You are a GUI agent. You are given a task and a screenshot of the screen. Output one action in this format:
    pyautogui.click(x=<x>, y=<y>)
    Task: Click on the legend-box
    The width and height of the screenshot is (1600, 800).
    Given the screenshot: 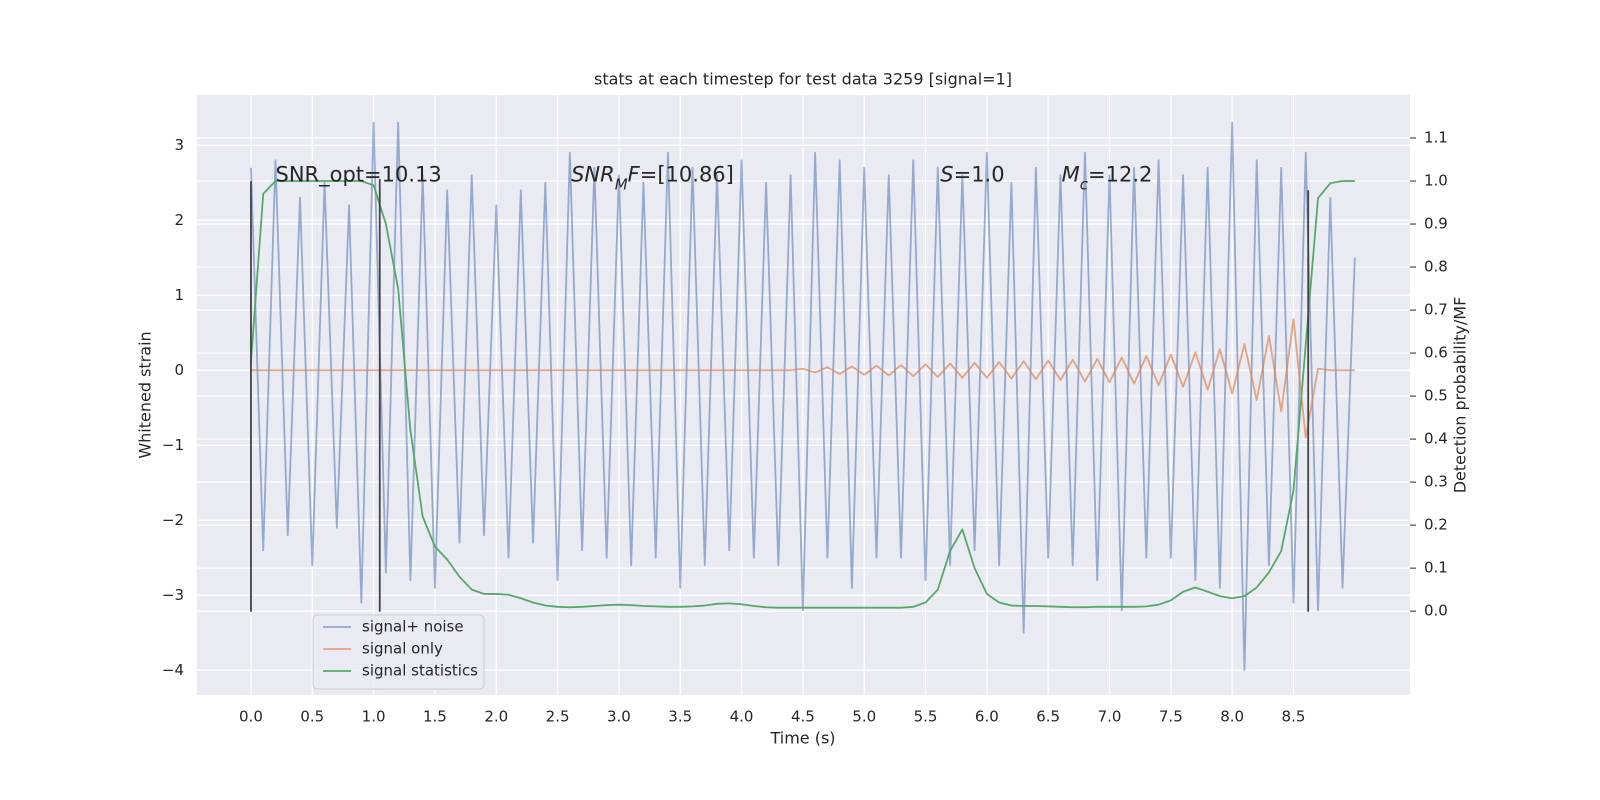 What is the action you would take?
    pyautogui.click(x=398, y=652)
    